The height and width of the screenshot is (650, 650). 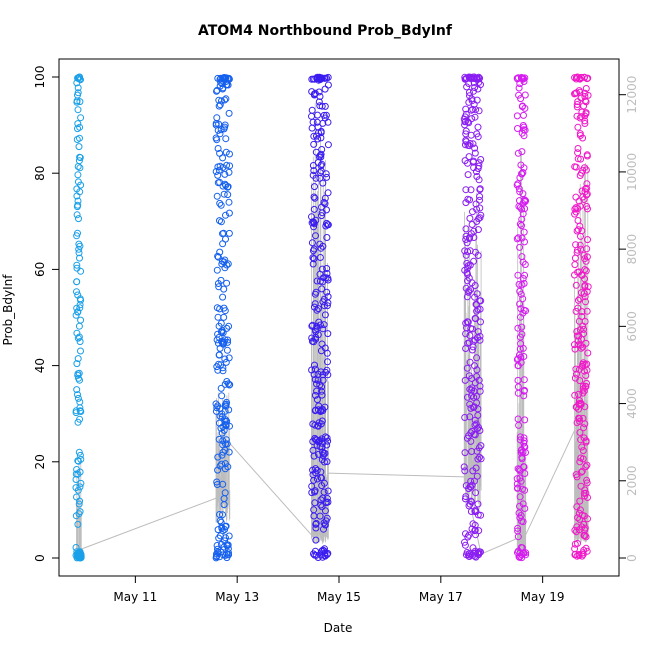 I want to click on x-tick-label: May 15, so click(x=339, y=597).